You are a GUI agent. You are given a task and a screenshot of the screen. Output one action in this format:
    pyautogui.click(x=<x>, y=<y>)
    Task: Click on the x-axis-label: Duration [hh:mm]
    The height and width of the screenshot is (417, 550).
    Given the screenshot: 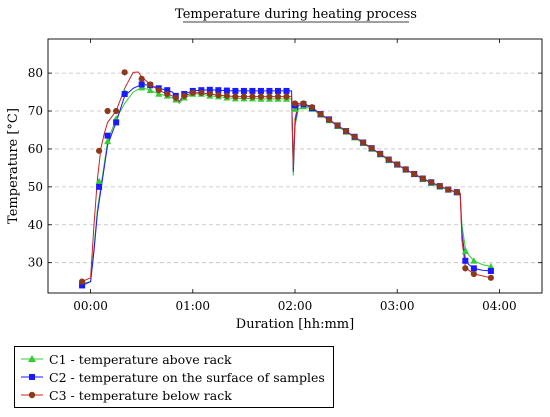 What is the action you would take?
    pyautogui.click(x=295, y=324)
    